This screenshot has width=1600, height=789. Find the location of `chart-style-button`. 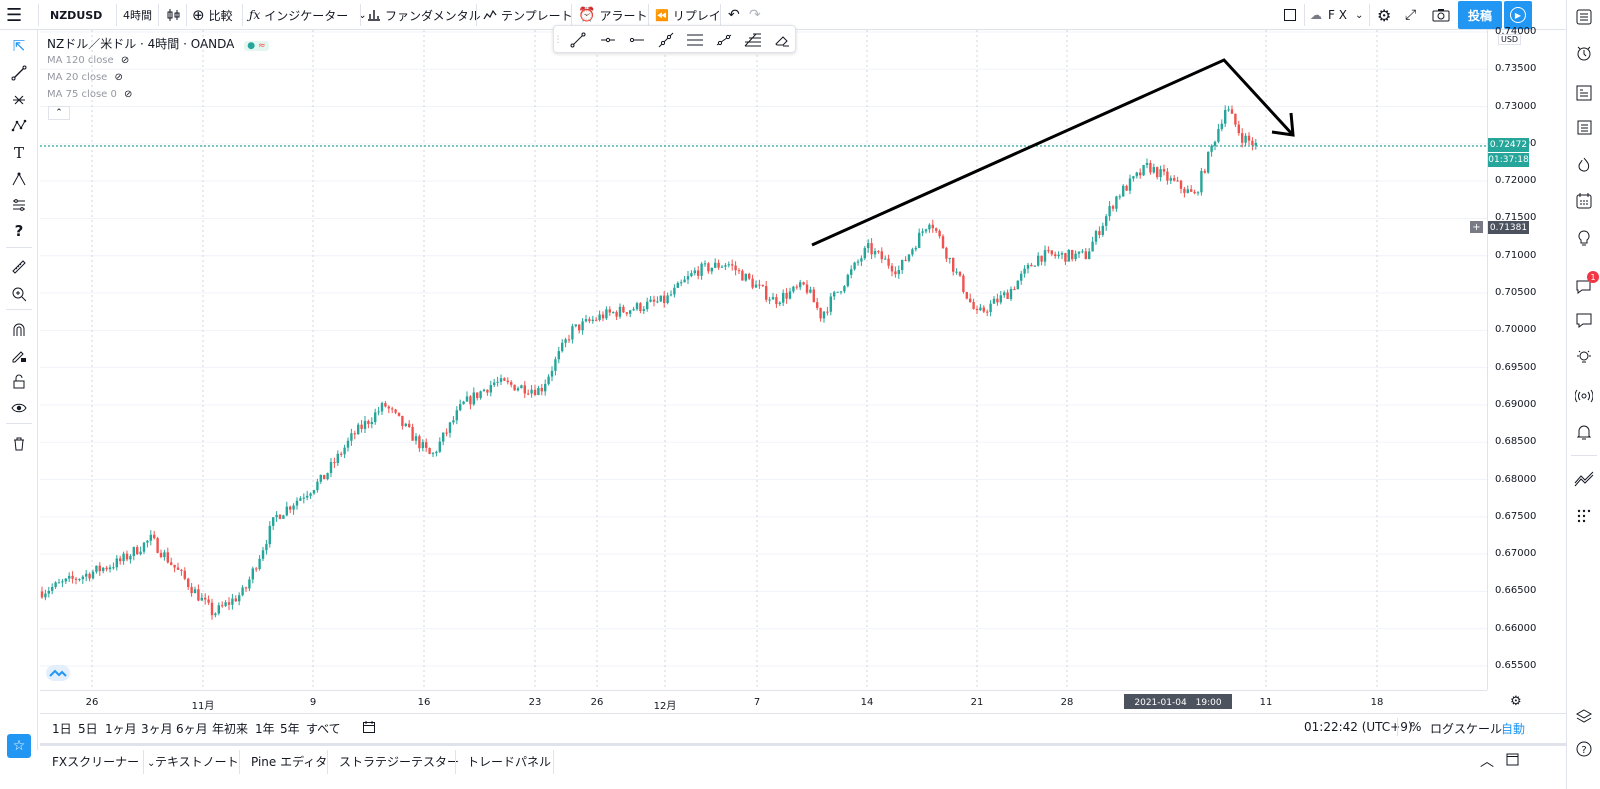

chart-style-button is located at coordinates (174, 15).